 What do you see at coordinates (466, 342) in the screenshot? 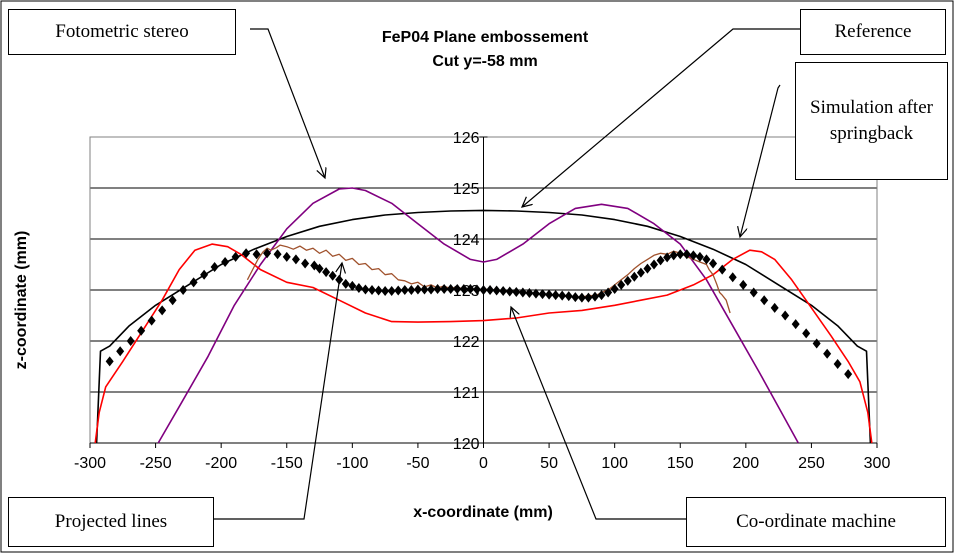
I see `y-tick-label: 122` at bounding box center [466, 342].